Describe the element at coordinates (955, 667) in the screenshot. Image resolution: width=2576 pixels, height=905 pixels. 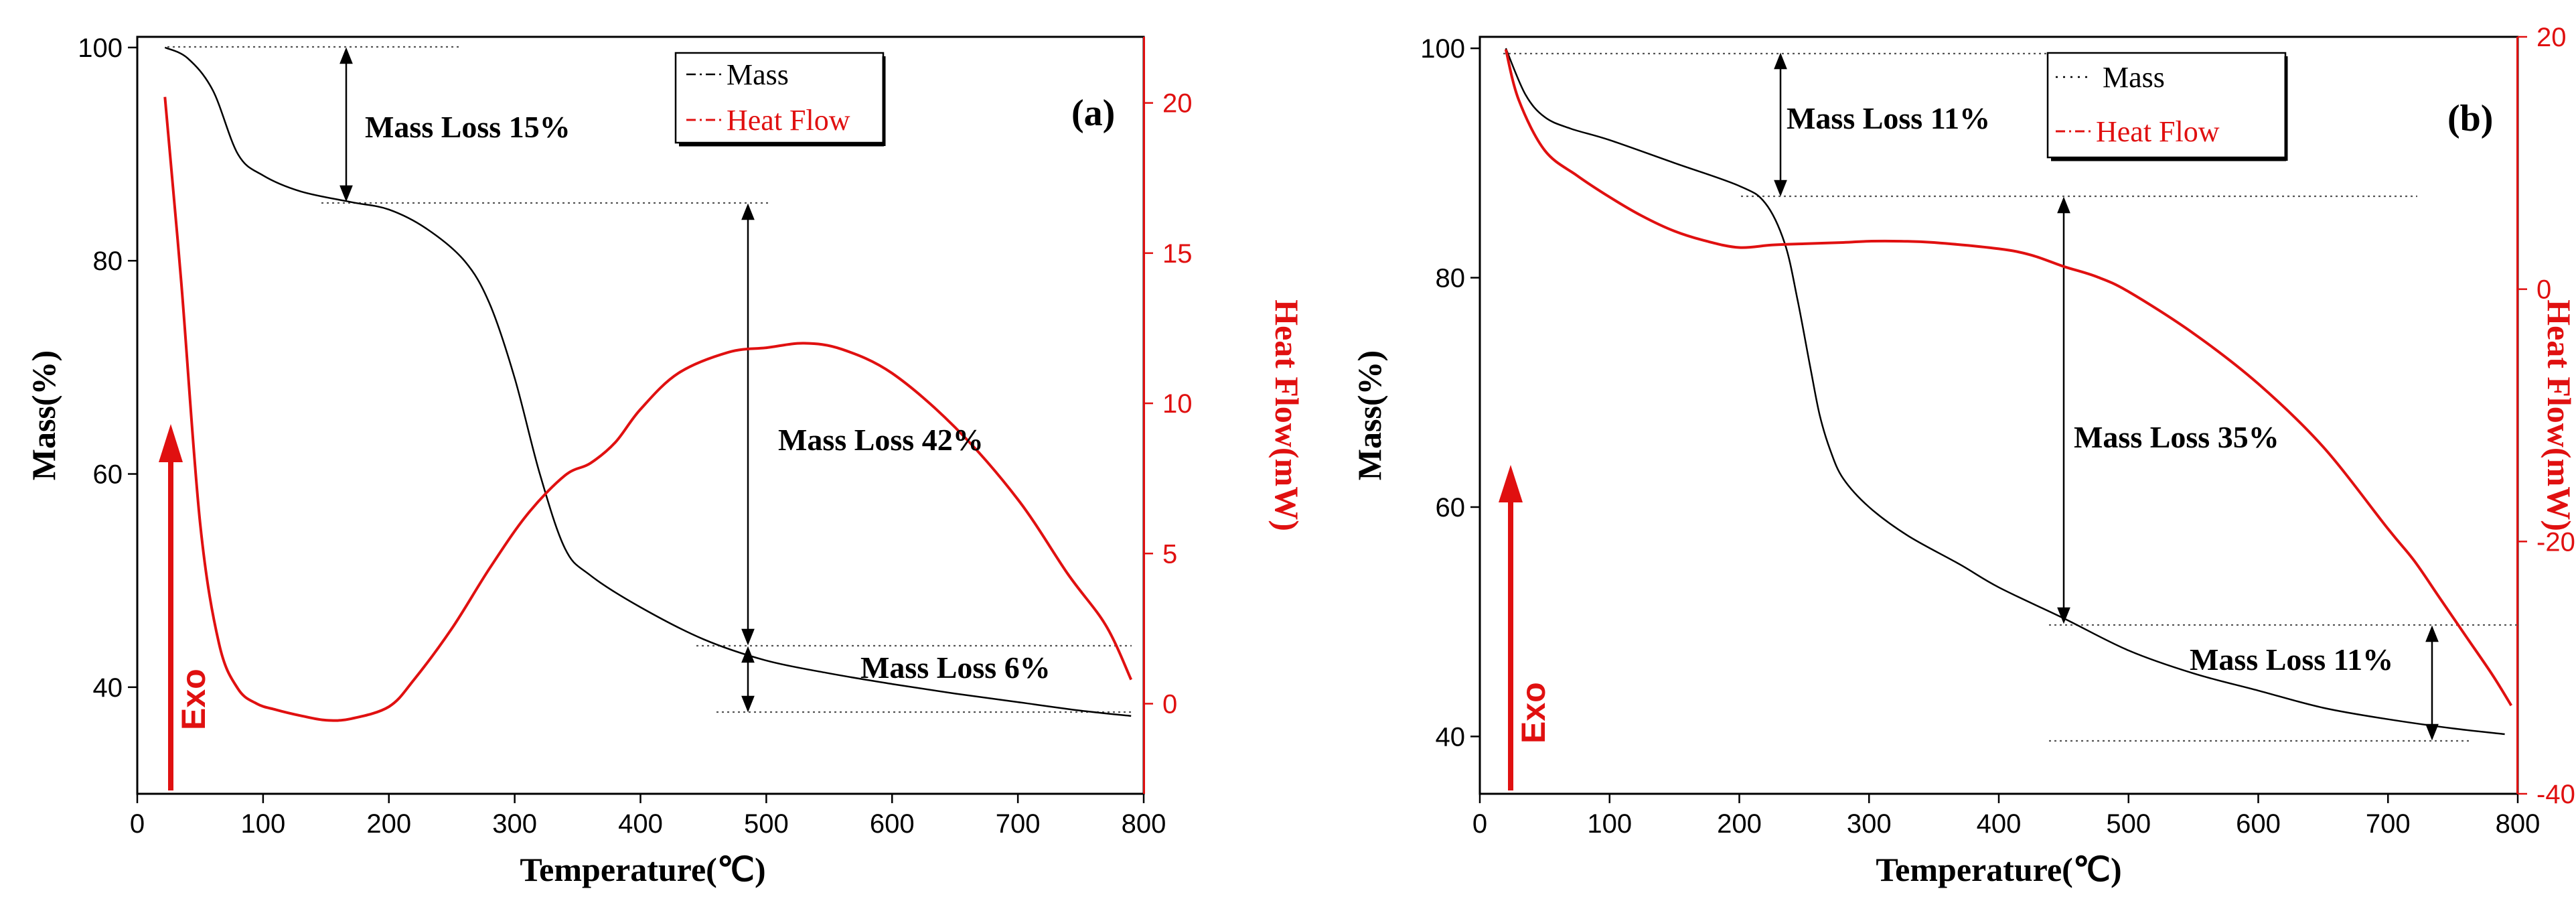
I see `panel-a-annotation-3: Mass Loss 6%` at that location.